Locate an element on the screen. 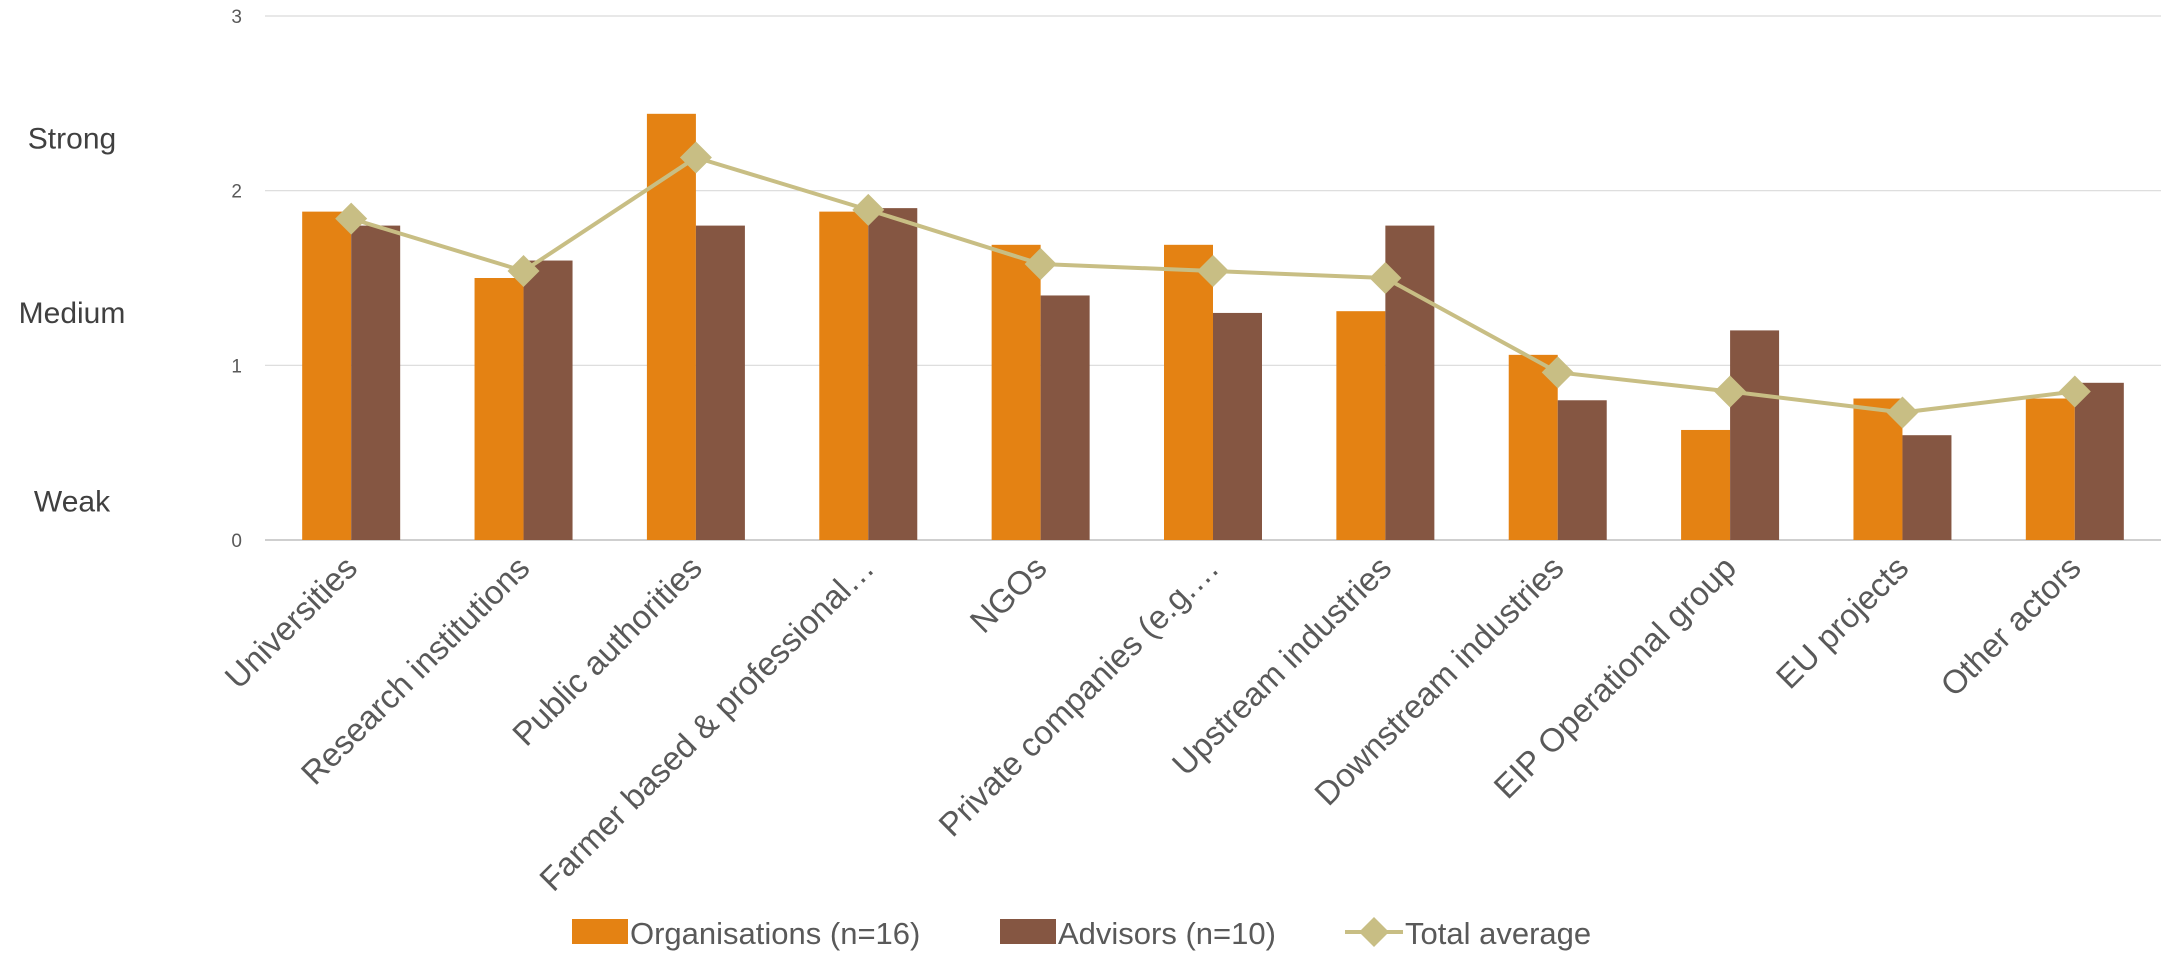  x-tick-label: EU projects is located at coordinates (1842, 622).